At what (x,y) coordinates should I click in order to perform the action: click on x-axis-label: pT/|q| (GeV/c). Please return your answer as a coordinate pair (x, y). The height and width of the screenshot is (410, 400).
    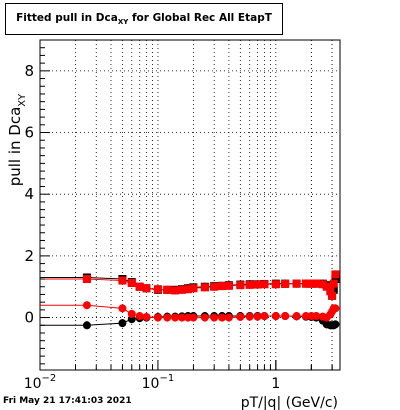
    Looking at the image, I should click on (289, 402).